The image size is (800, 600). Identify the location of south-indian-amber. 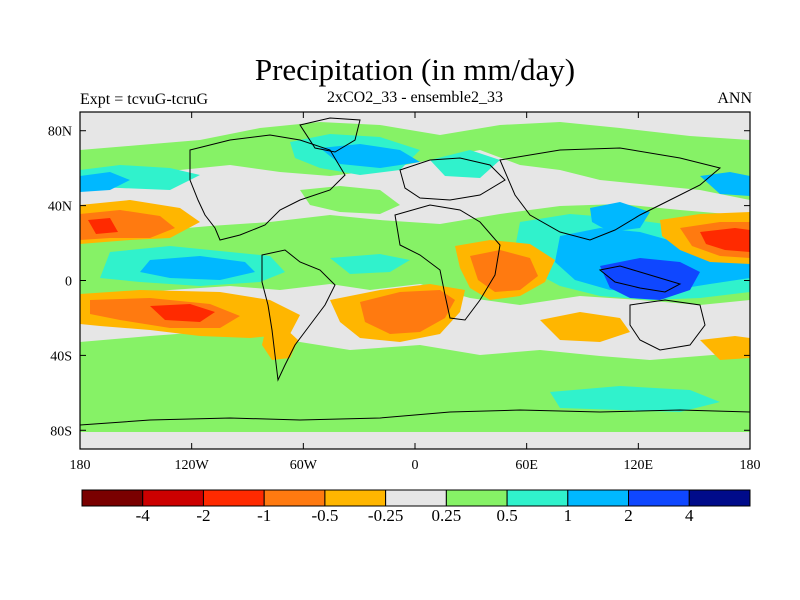
(585, 327).